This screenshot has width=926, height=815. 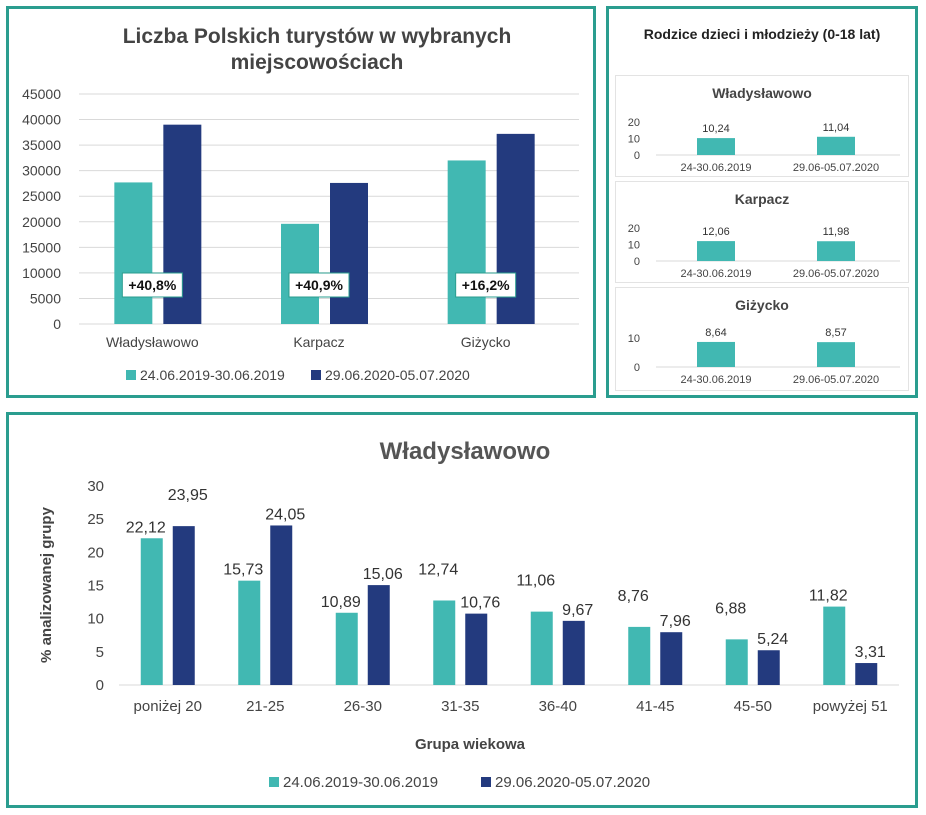 What do you see at coordinates (41, 94) in the screenshot?
I see `y-tick-label: 45000` at bounding box center [41, 94].